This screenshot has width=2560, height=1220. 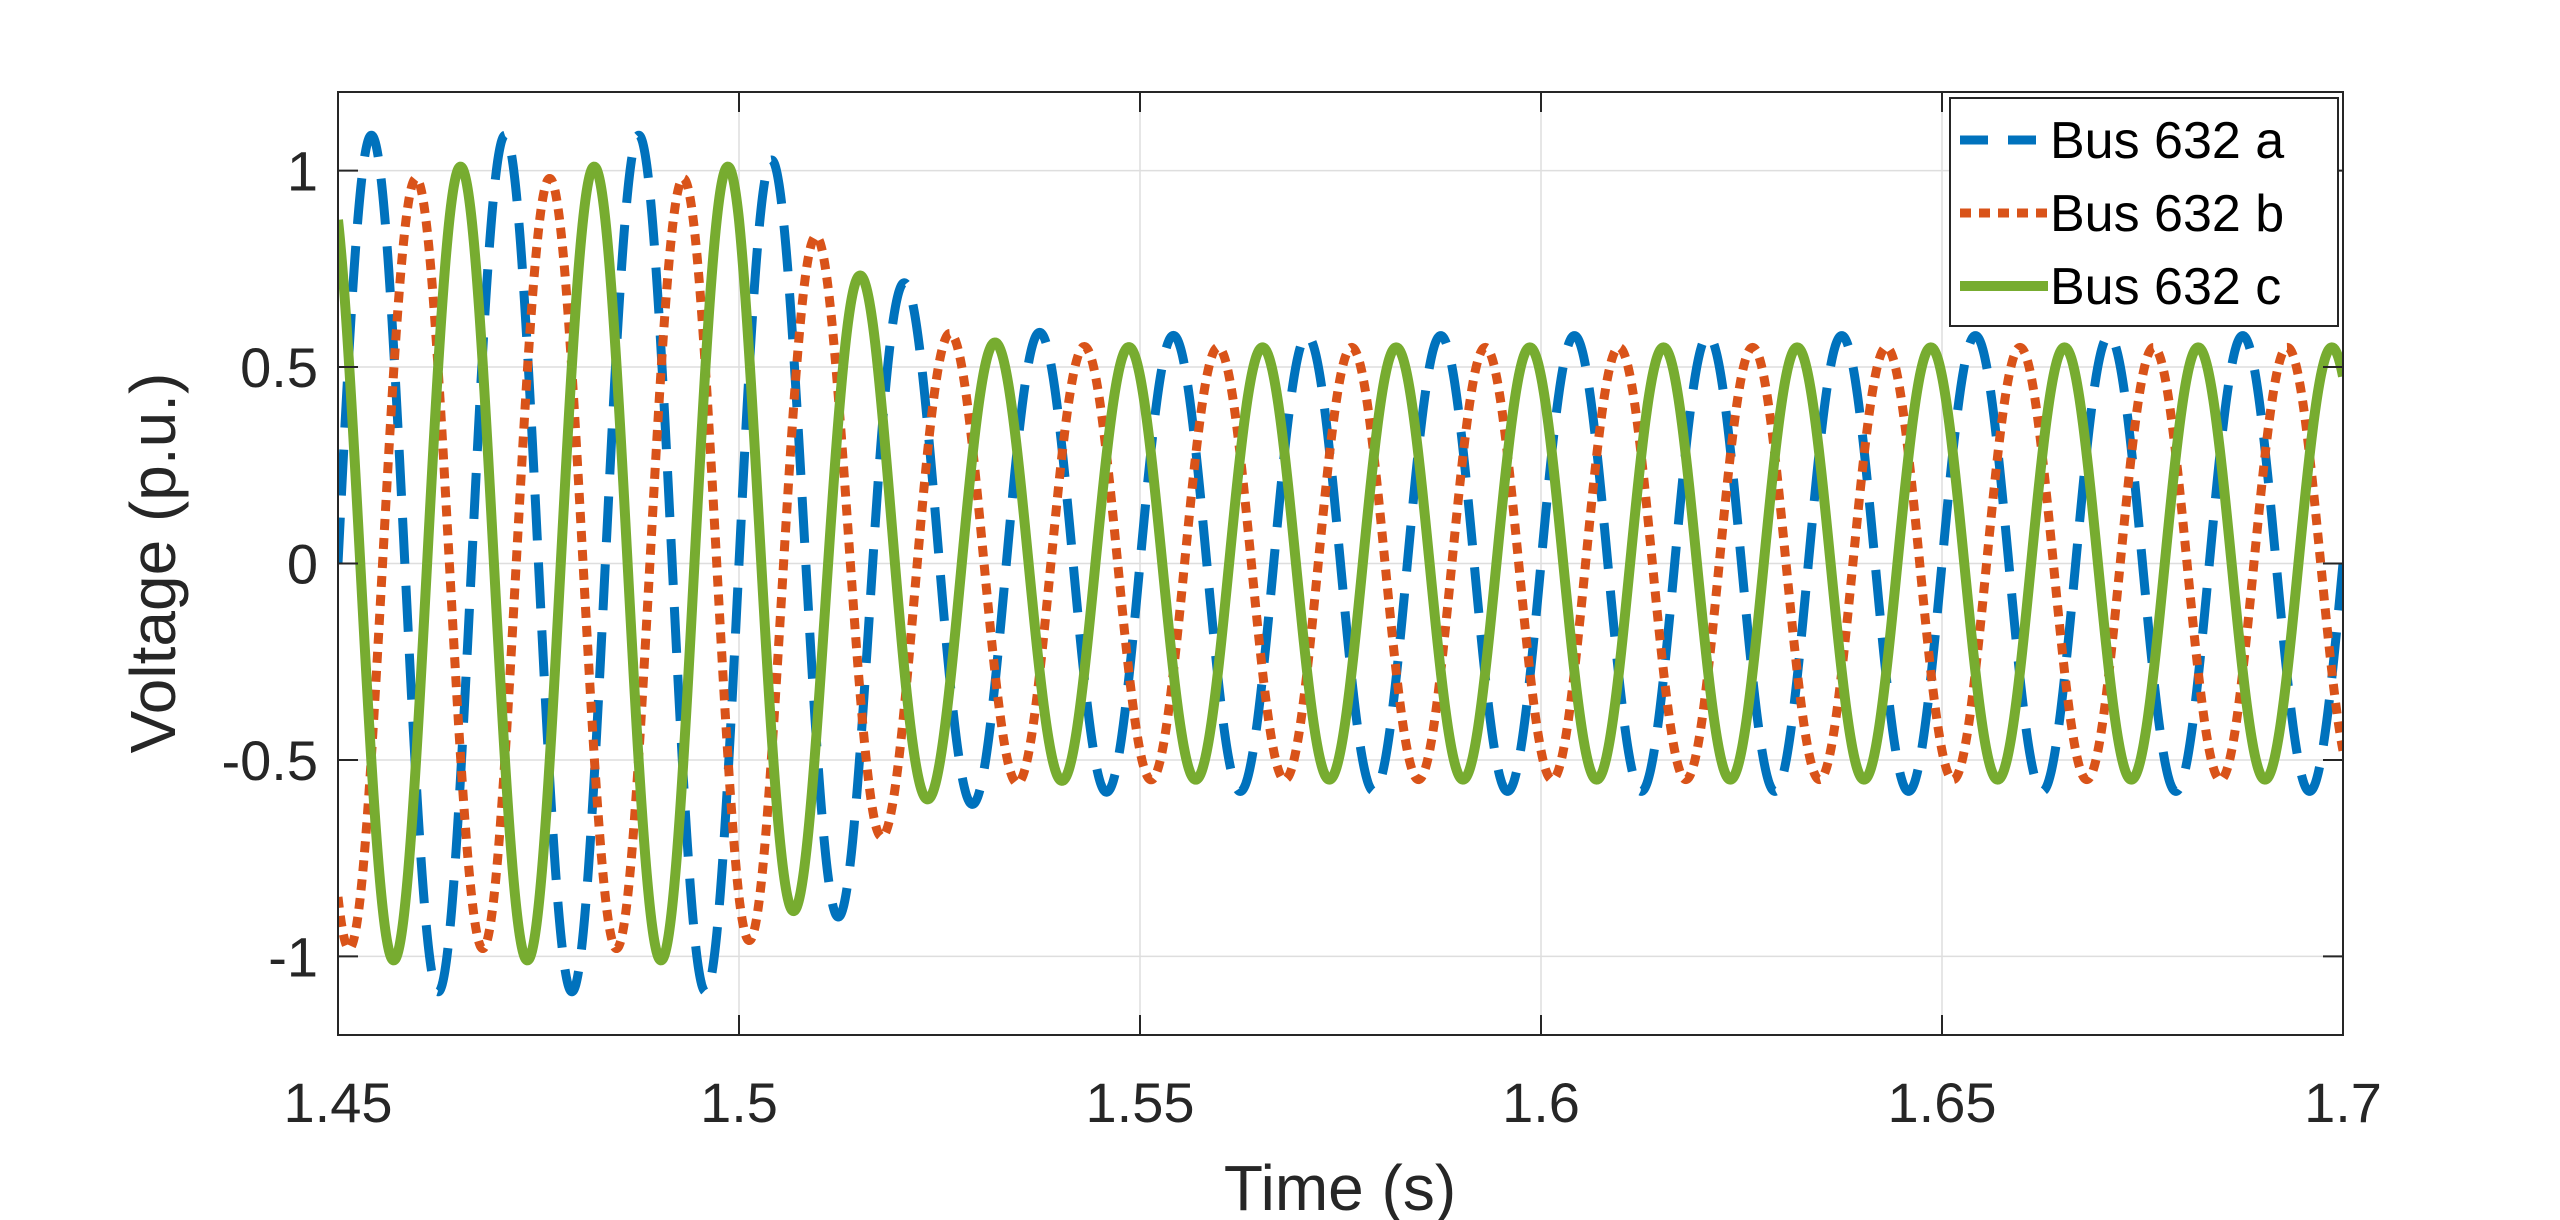 What do you see at coordinates (2165, 287) in the screenshot?
I see `legend-label-2: Bus 632 c` at bounding box center [2165, 287].